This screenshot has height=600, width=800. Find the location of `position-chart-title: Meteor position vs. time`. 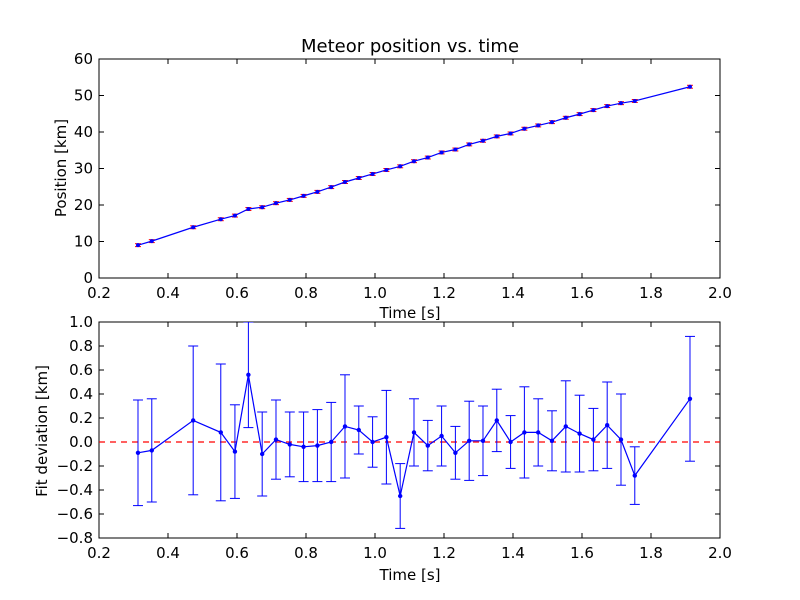

position-chart-title: Meteor position vs. time is located at coordinates (410, 46).